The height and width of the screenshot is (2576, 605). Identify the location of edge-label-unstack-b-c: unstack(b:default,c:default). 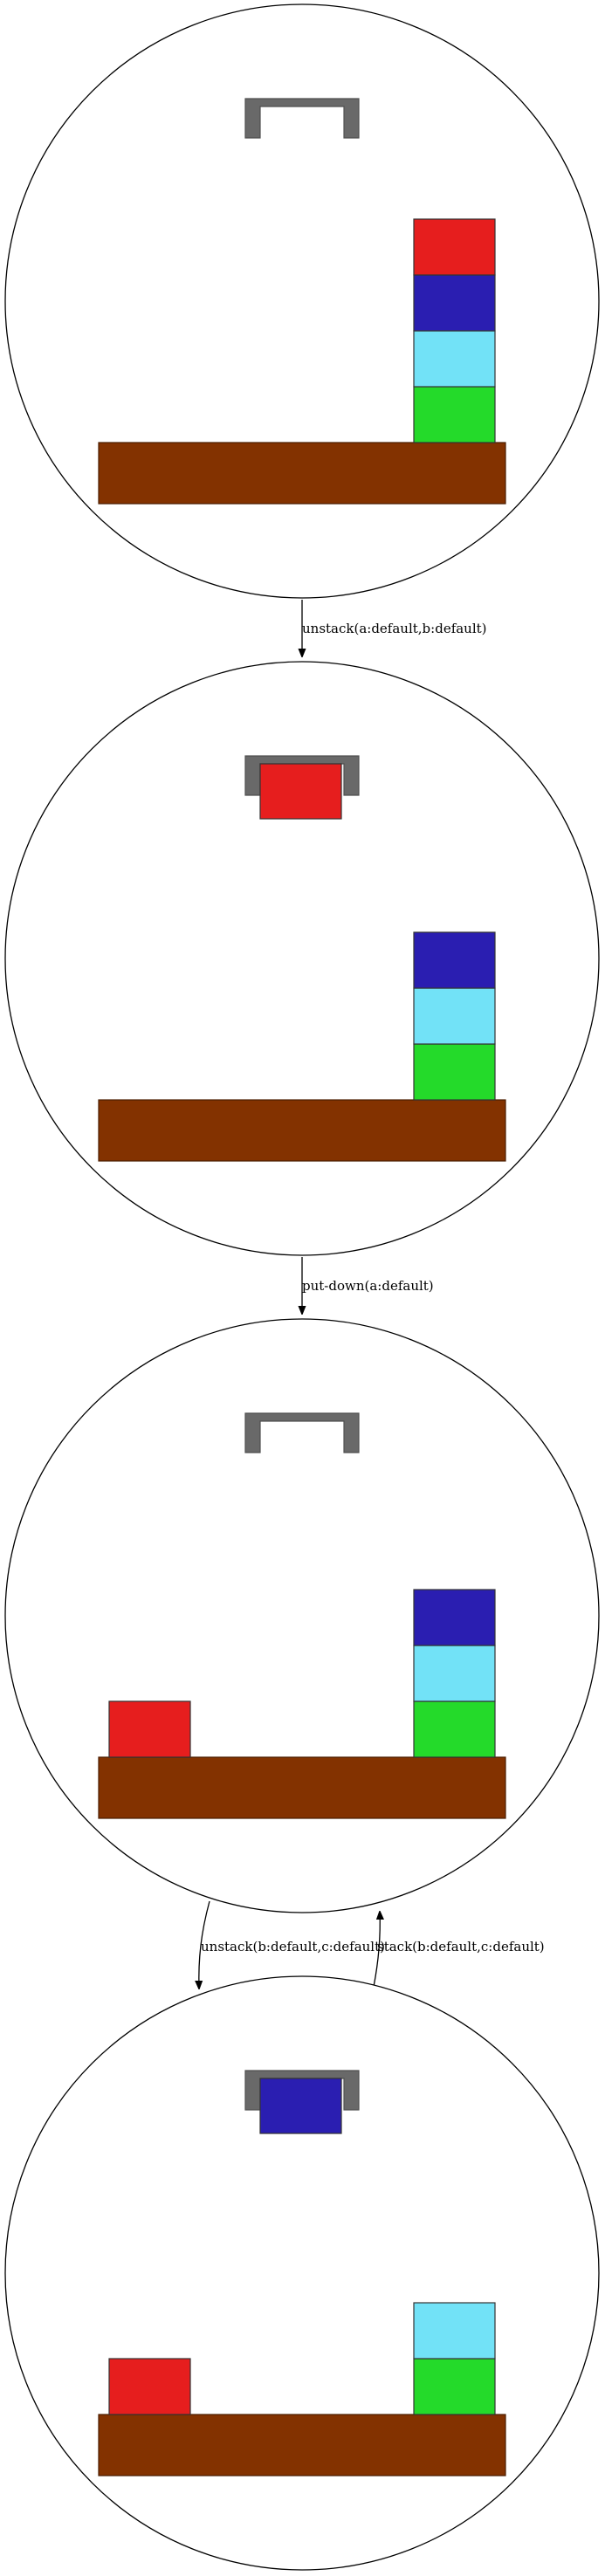
(293, 1946).